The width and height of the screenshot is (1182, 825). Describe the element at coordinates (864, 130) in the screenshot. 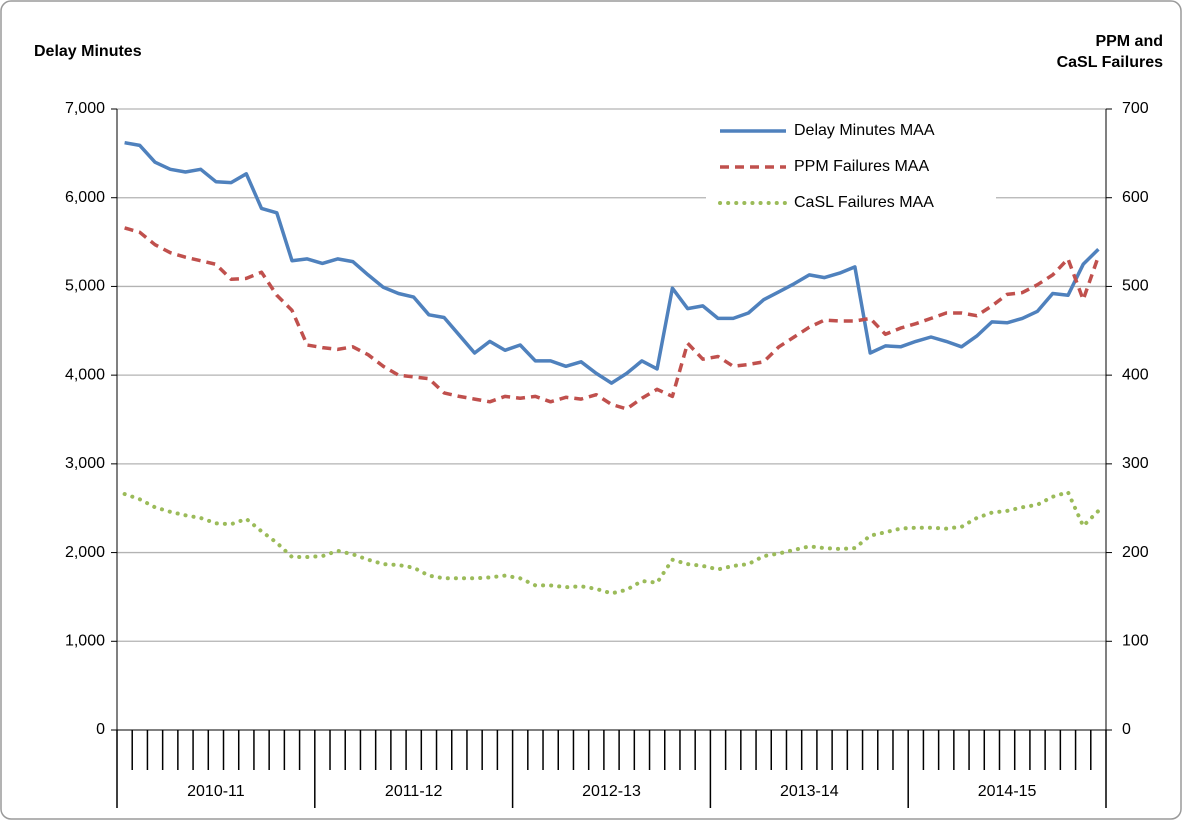

I see `legend-label: Delay Minutes MAA` at that location.